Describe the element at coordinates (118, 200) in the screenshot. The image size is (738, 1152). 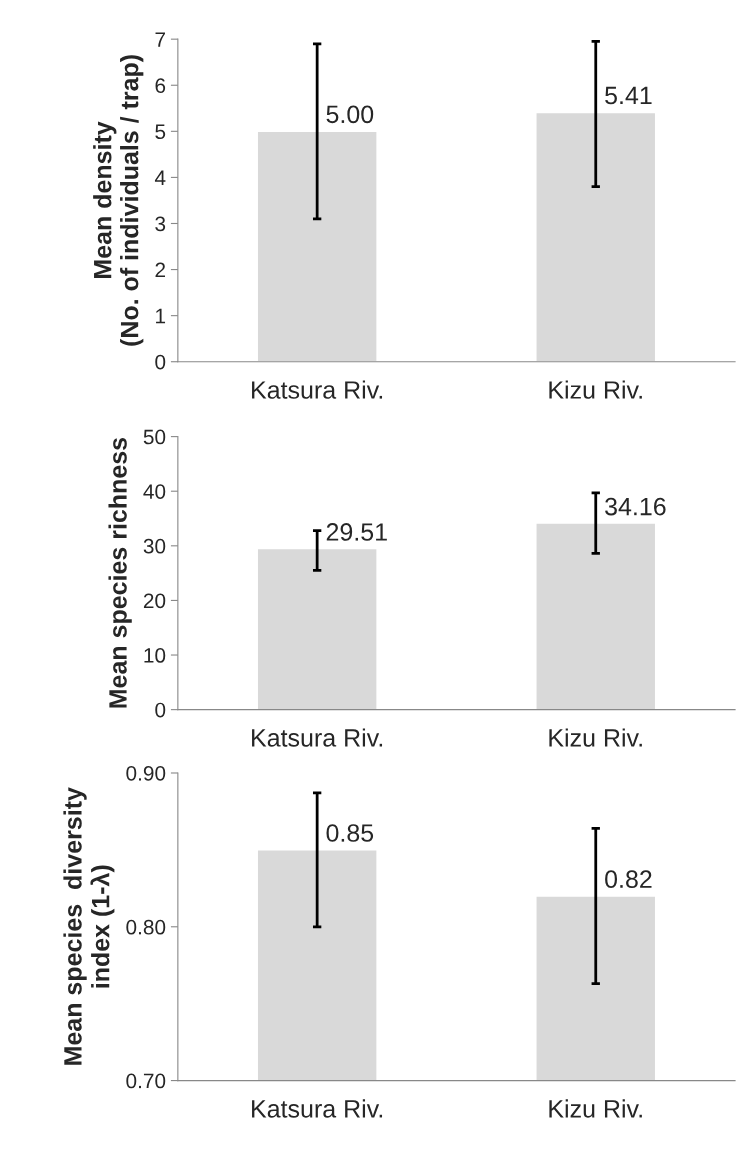
I see `y-axis-title: Mean density (No. of individuals / trap)` at that location.